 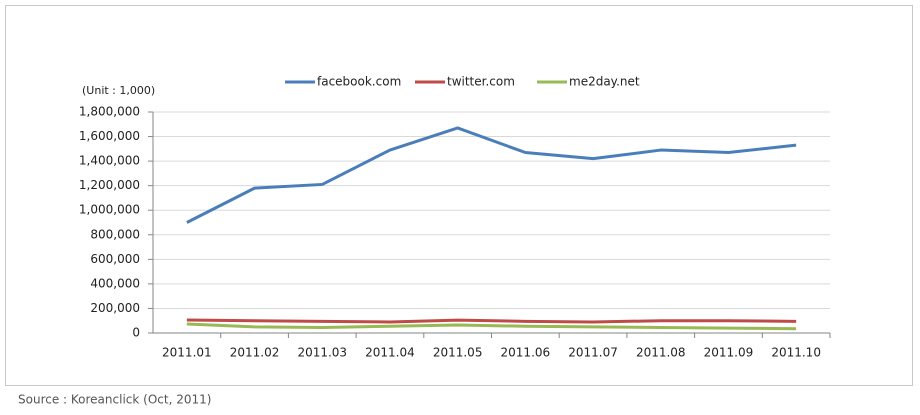 What do you see at coordinates (458, 353) in the screenshot?
I see `x-tick-label: 2011.05` at bounding box center [458, 353].